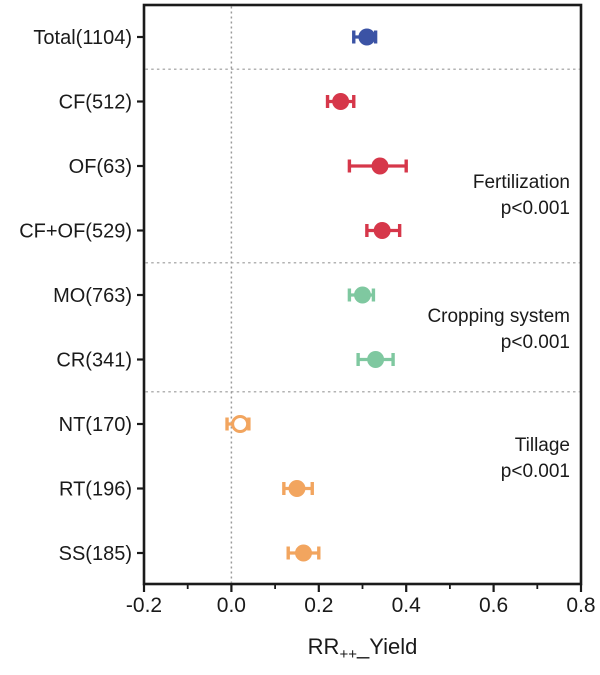 The image size is (600, 675). I want to click on point-marker-open, so click(240, 424).